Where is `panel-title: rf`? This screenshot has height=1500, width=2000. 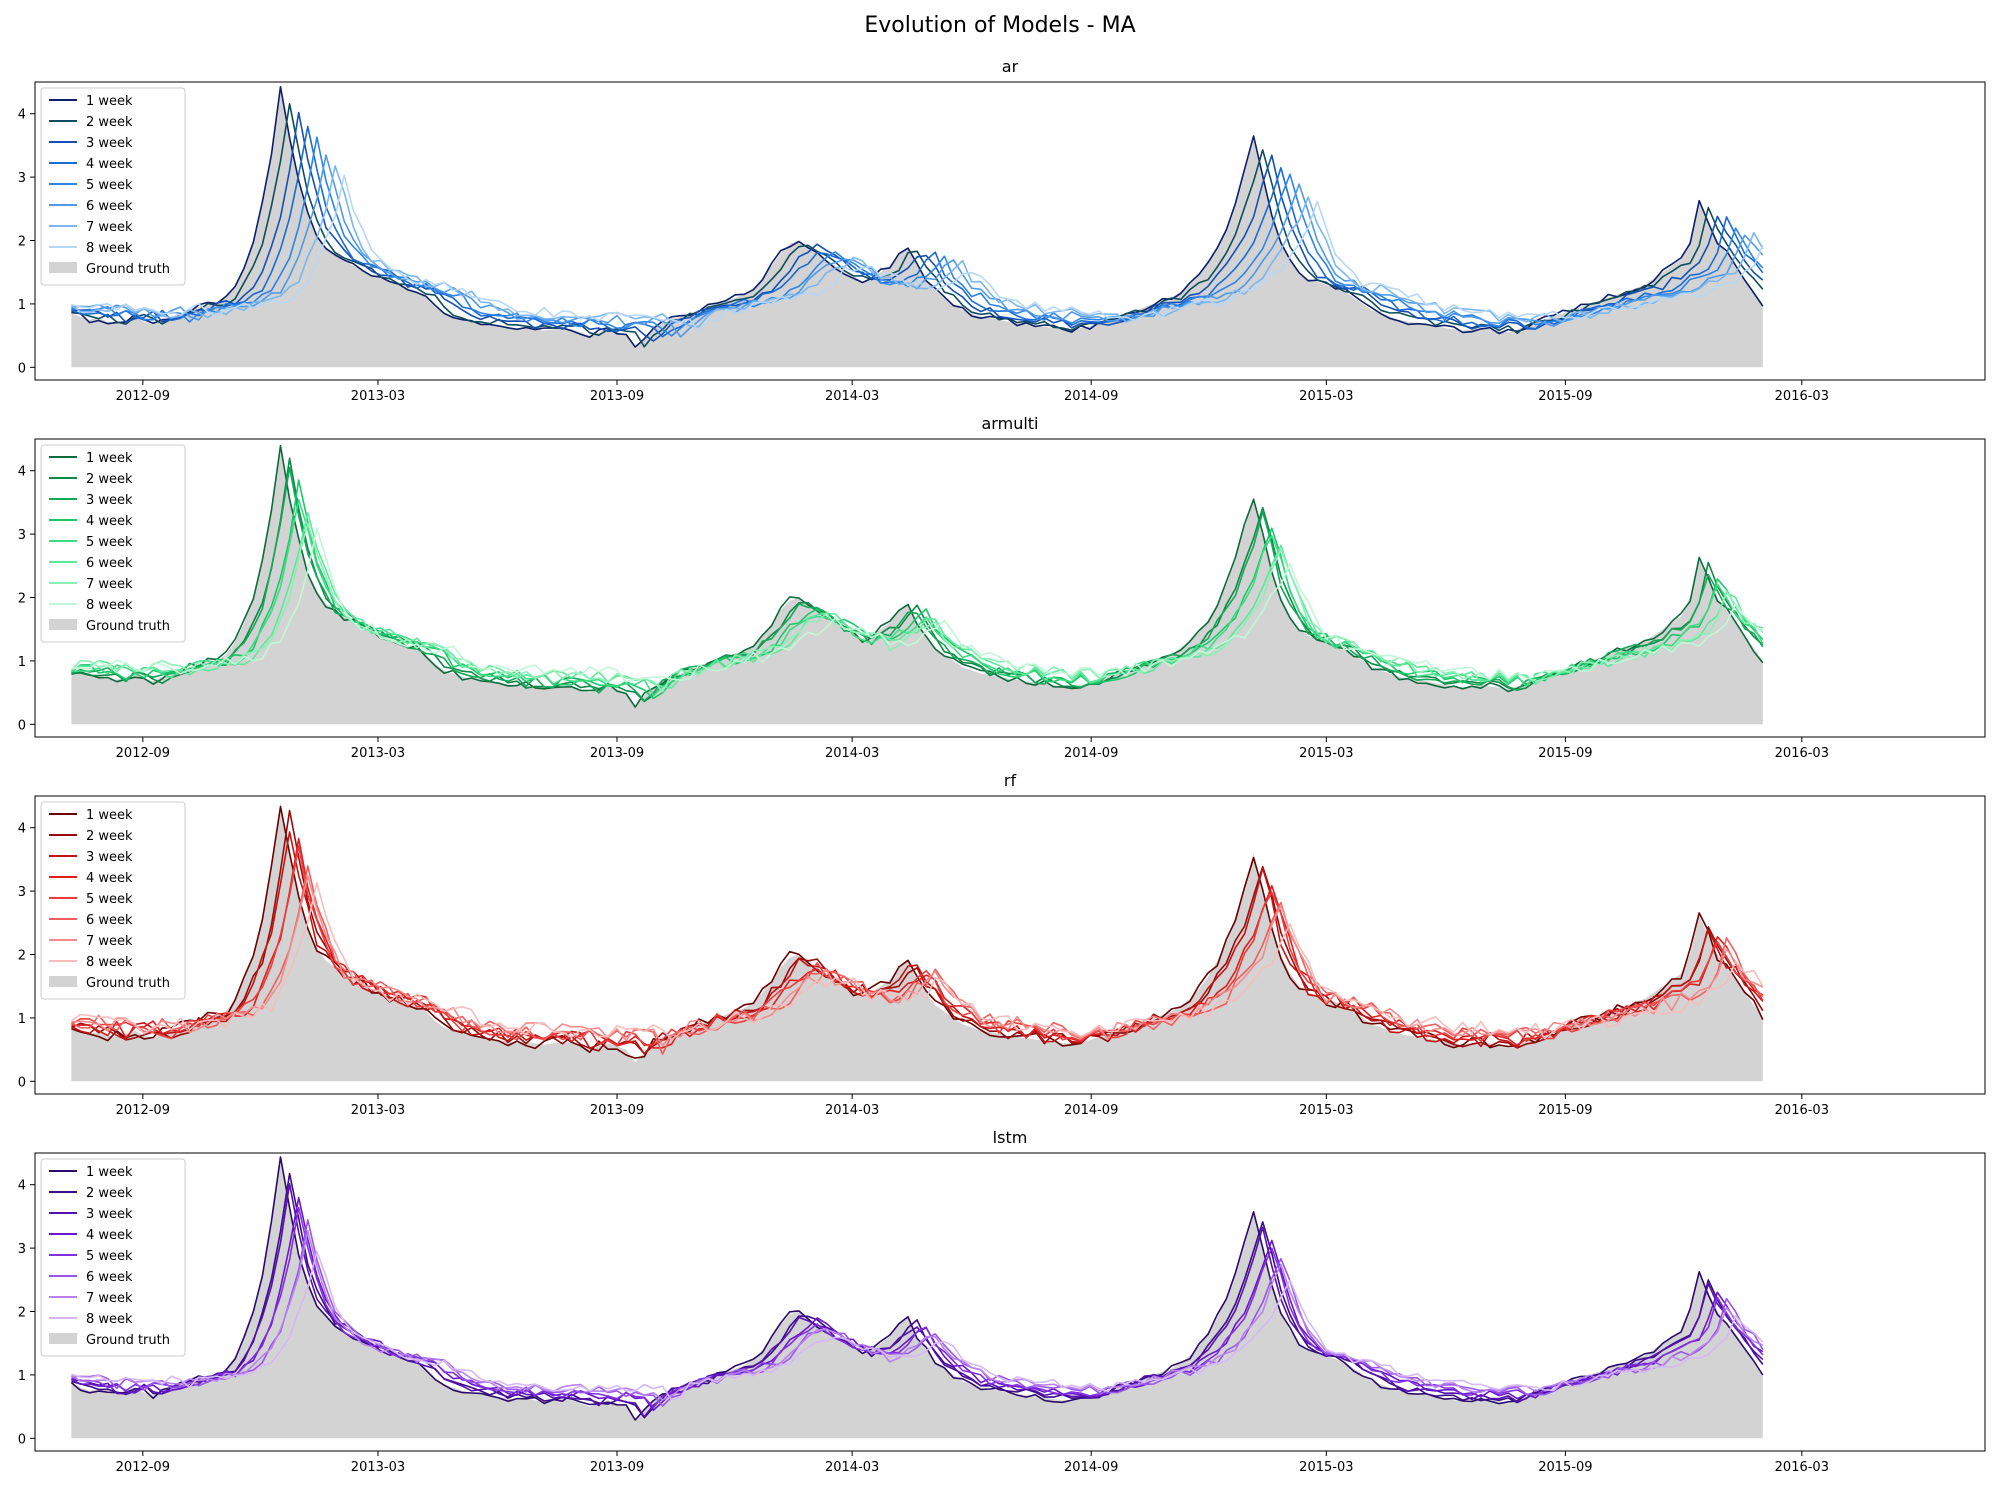
panel-title: rf is located at coordinates (1010, 780).